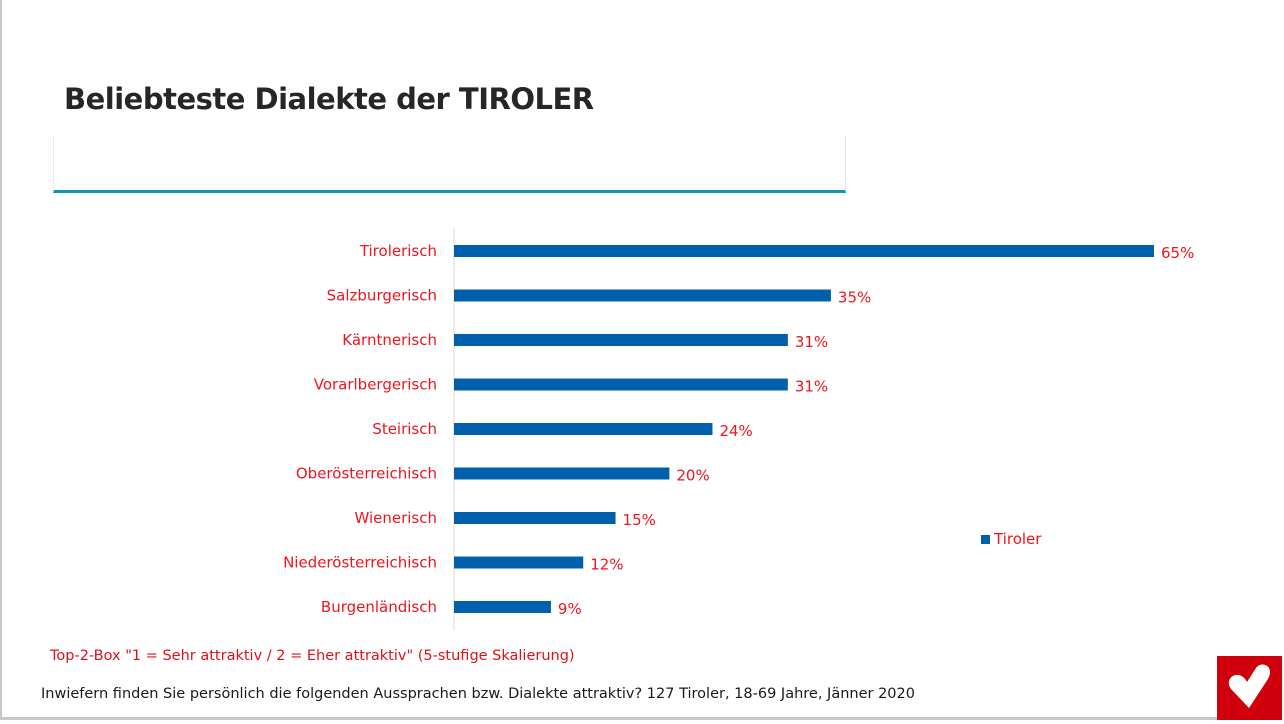  What do you see at coordinates (639, 520) in the screenshot?
I see `data-label: 15%` at bounding box center [639, 520].